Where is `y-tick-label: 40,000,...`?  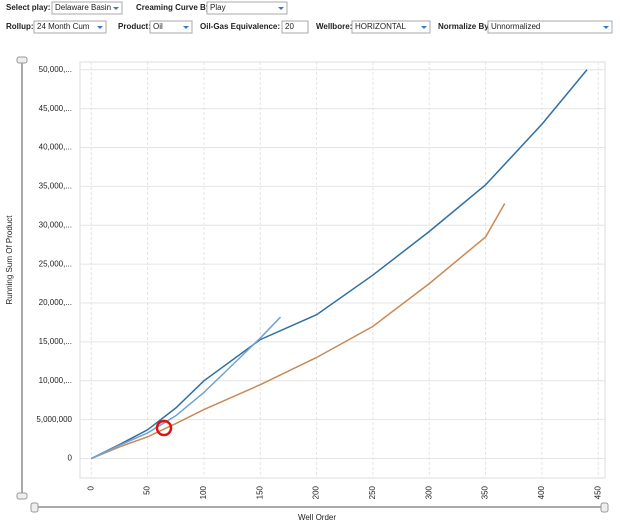
y-tick-label: 40,000,... is located at coordinates (55, 147).